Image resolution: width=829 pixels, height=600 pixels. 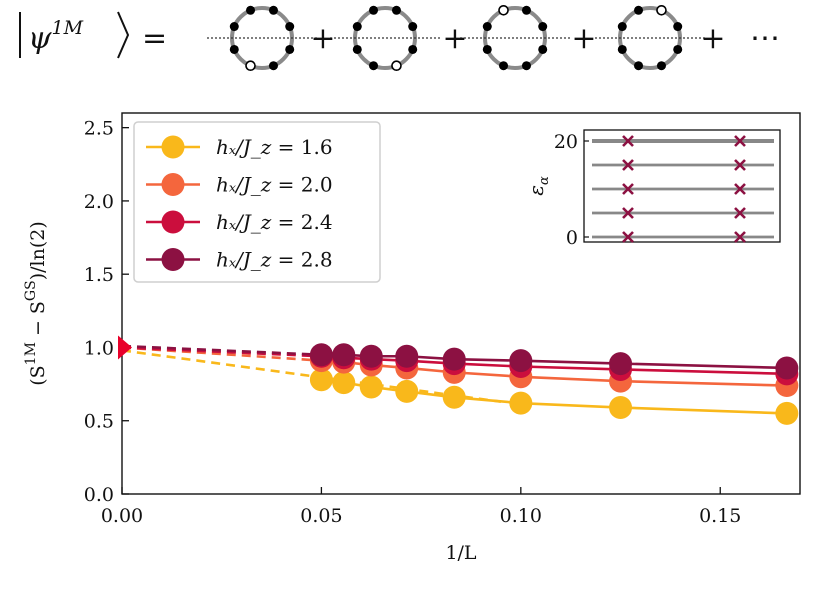 I want to click on inset-y-label: εα, so click(x=538, y=186).